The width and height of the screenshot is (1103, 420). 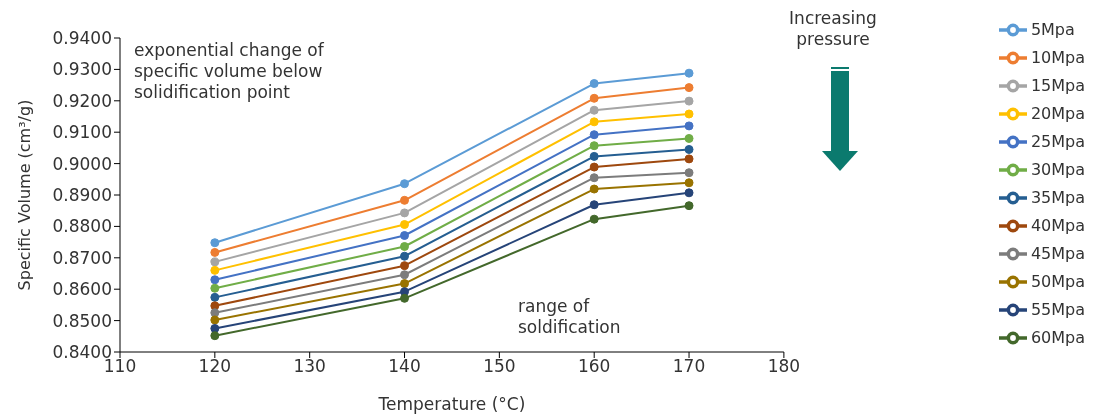 I want to click on legend-label: 40Mpa, so click(x=1057, y=225).